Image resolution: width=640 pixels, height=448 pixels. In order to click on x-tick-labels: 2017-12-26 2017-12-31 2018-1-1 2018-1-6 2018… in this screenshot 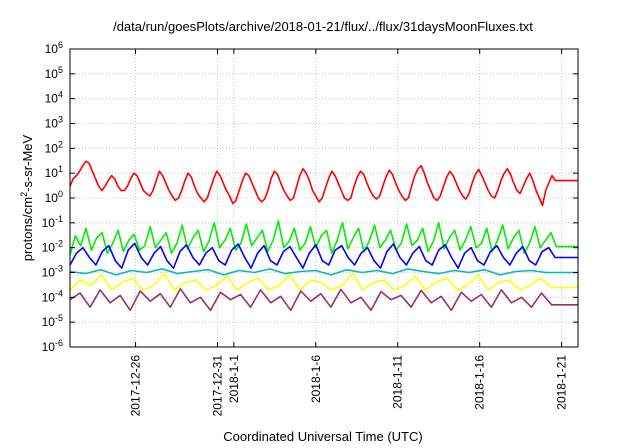, I will do `click(349, 386)`.